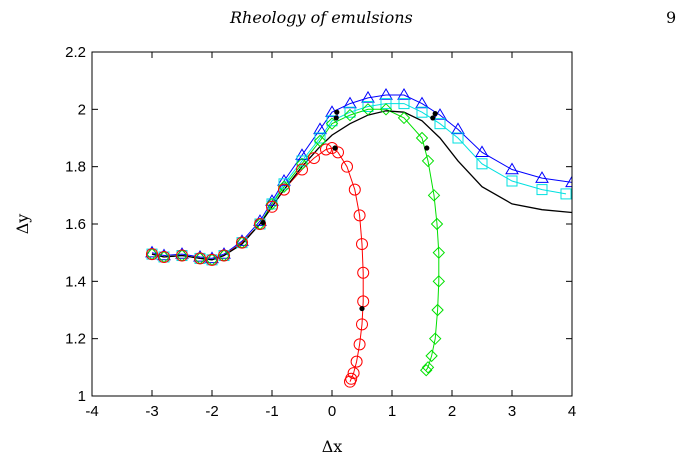  Describe the element at coordinates (271, 411) in the screenshot. I see `x-tick-label: -1` at that location.